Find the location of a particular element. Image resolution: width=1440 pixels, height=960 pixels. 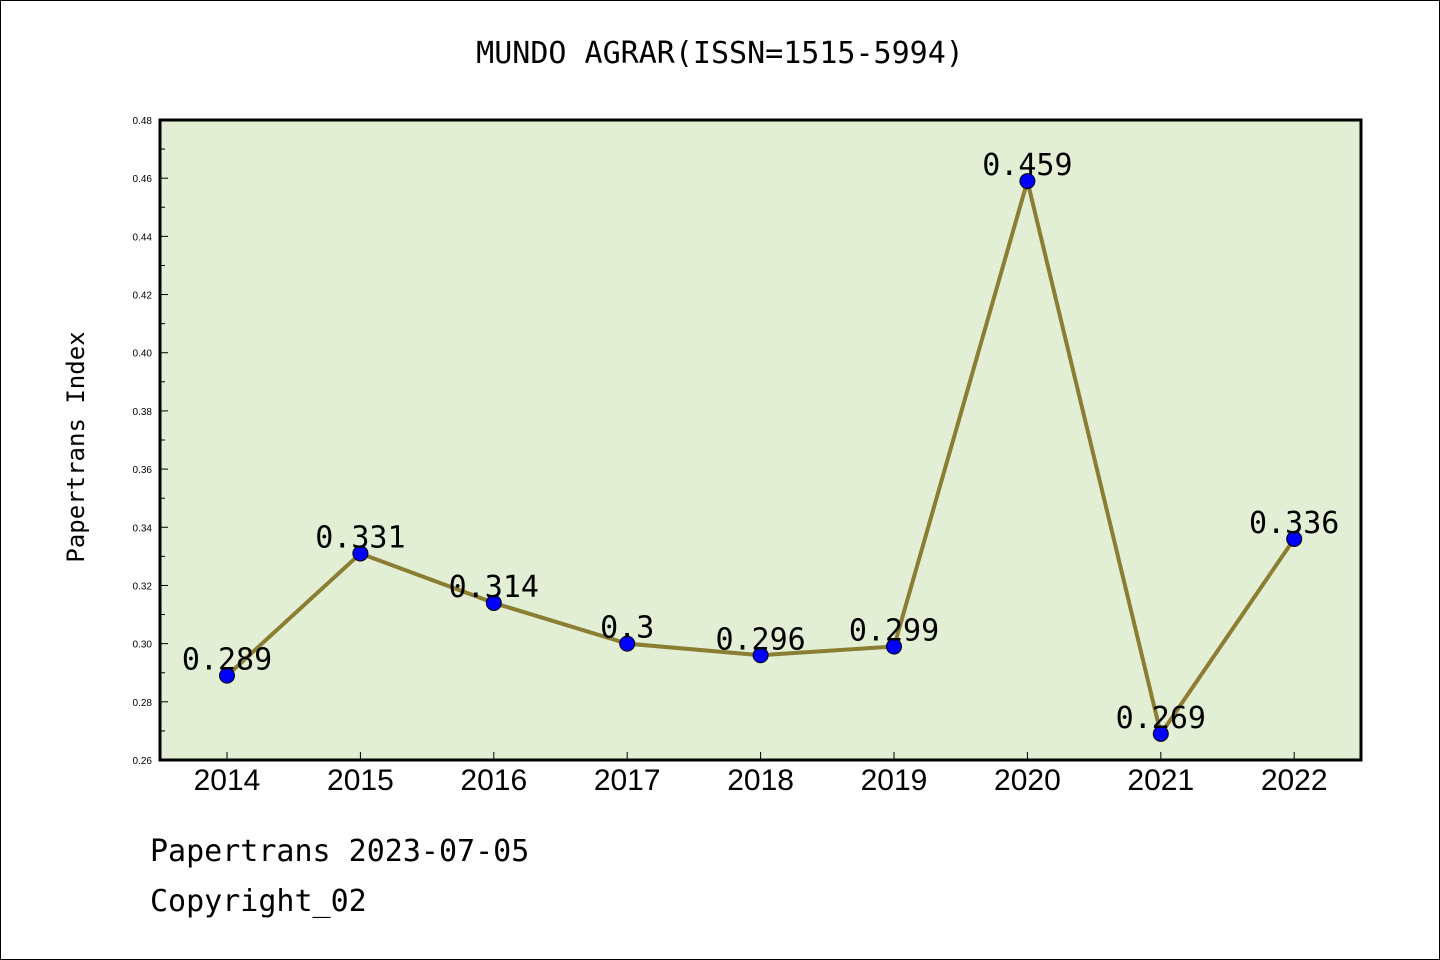

data-label: 0.331 is located at coordinates (360, 537).